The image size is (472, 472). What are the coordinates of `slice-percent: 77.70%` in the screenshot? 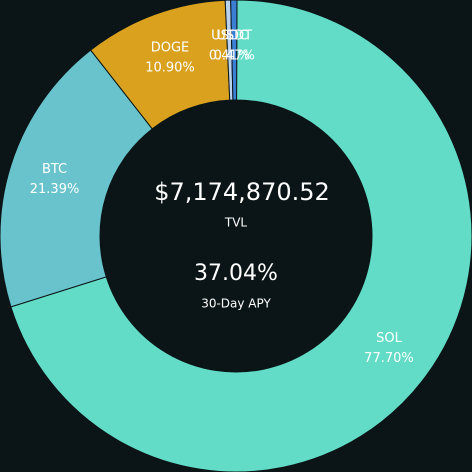 It's located at (389, 358).